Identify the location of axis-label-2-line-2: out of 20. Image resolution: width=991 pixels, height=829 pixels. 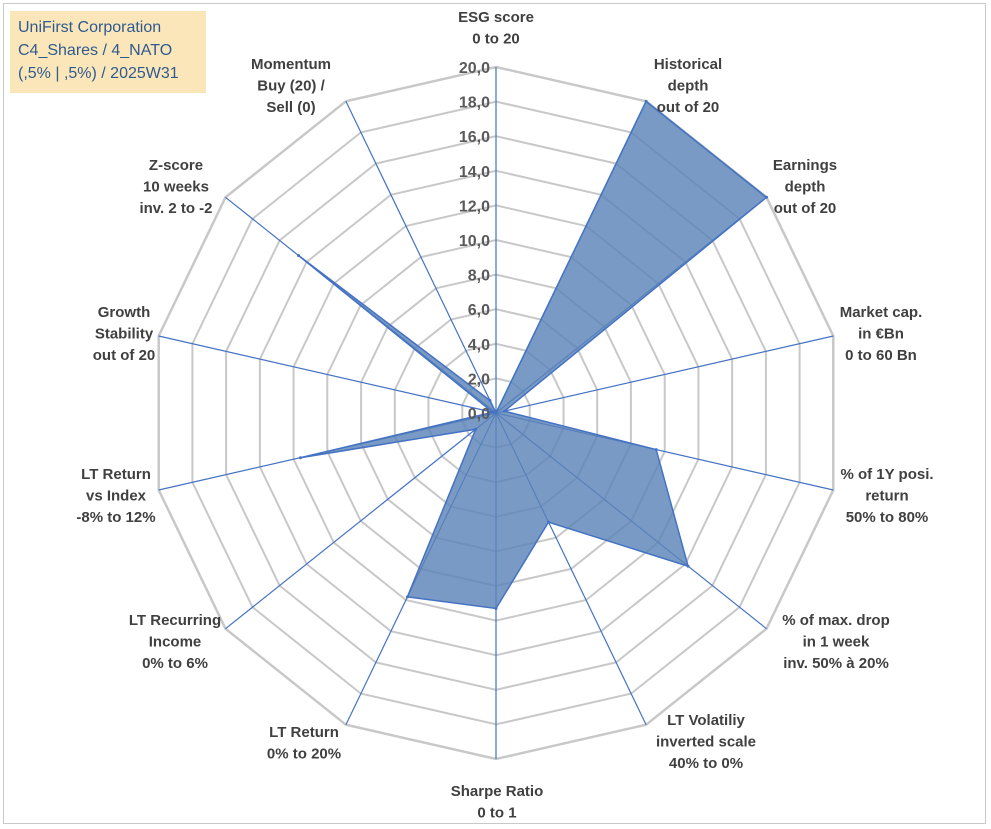
(805, 208).